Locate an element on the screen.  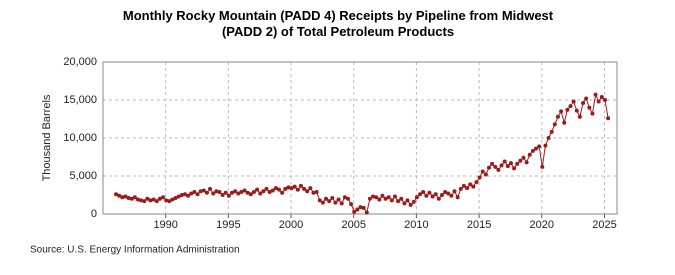
x-tick-label: 1990 is located at coordinates (165, 225).